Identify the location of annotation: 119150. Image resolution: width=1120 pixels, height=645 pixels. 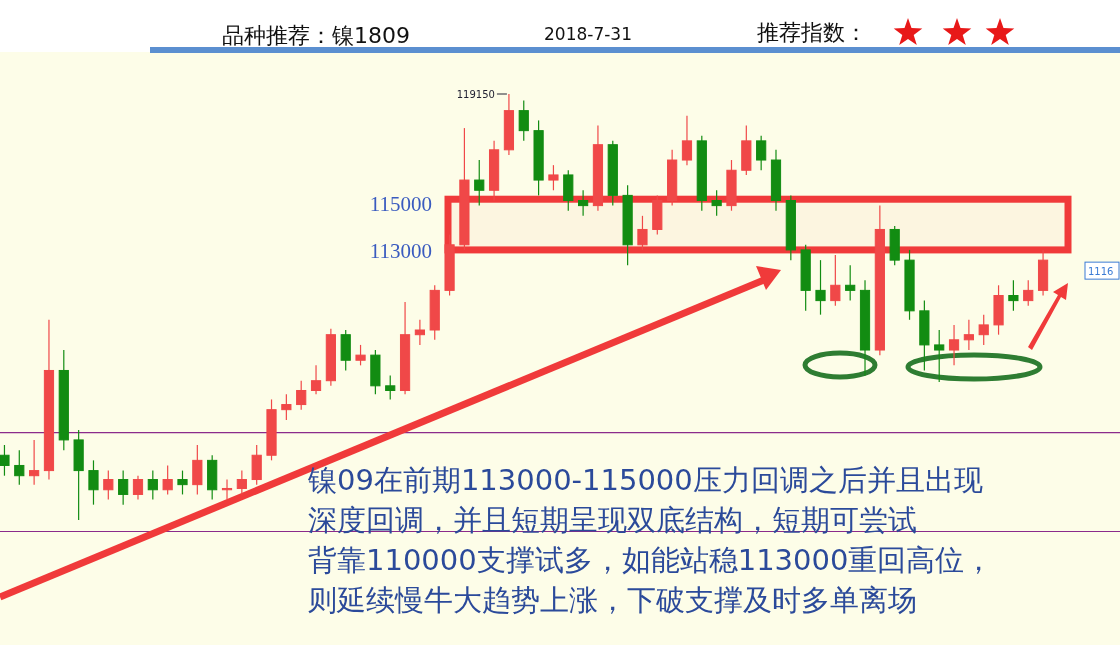
(475, 94).